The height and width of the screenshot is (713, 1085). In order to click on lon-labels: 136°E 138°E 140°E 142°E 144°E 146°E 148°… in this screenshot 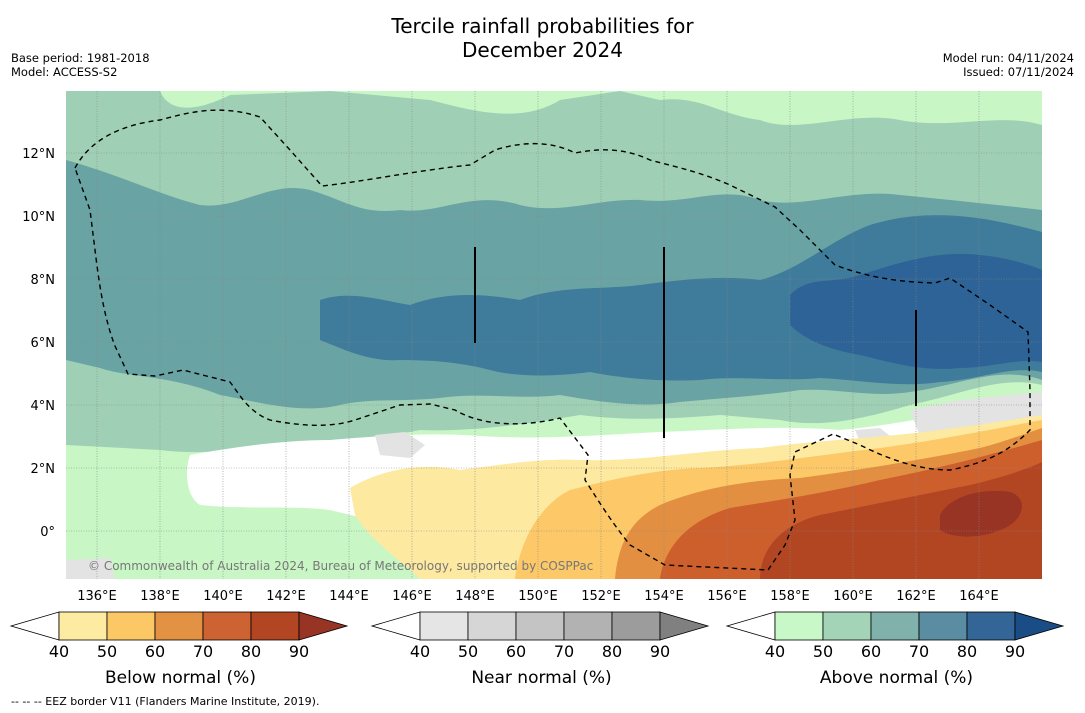, I will do `click(538, 596)`.